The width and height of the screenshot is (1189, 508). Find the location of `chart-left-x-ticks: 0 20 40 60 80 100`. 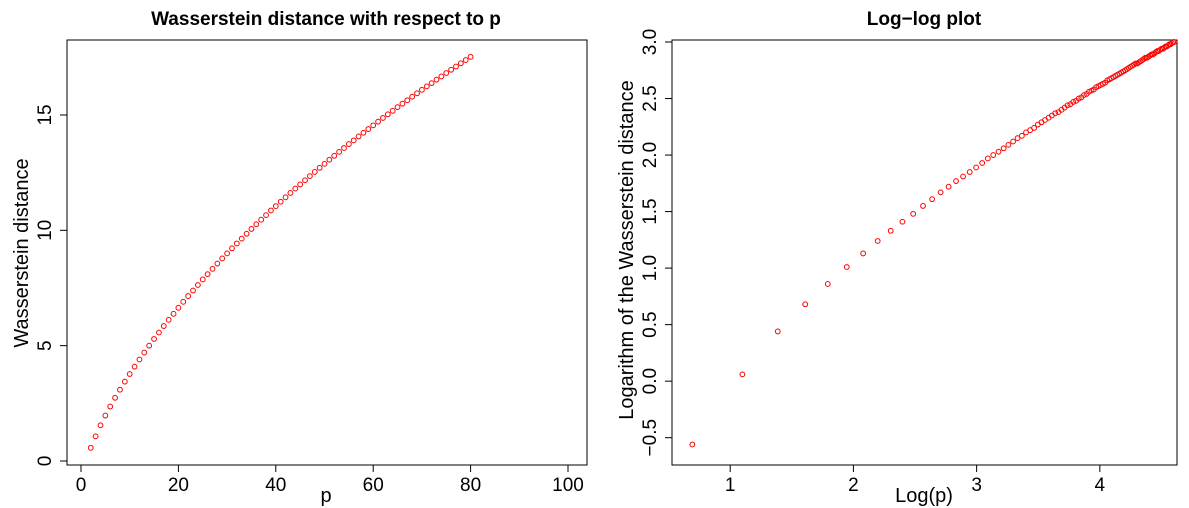

chart-left-x-ticks: 0 20 40 60 80 100 is located at coordinates (330, 480).